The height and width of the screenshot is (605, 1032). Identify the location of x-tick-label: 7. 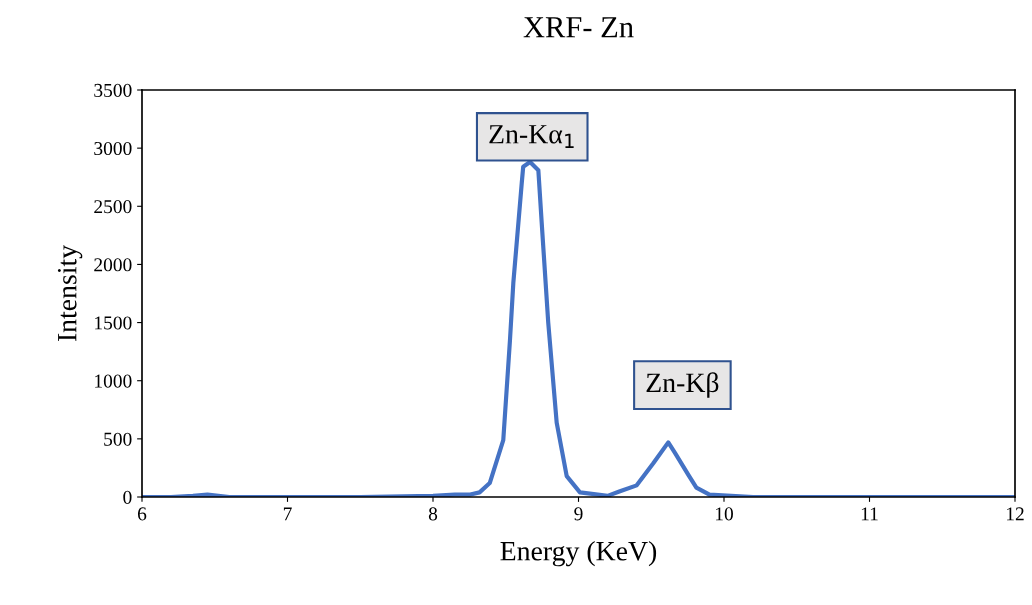
(287, 514).